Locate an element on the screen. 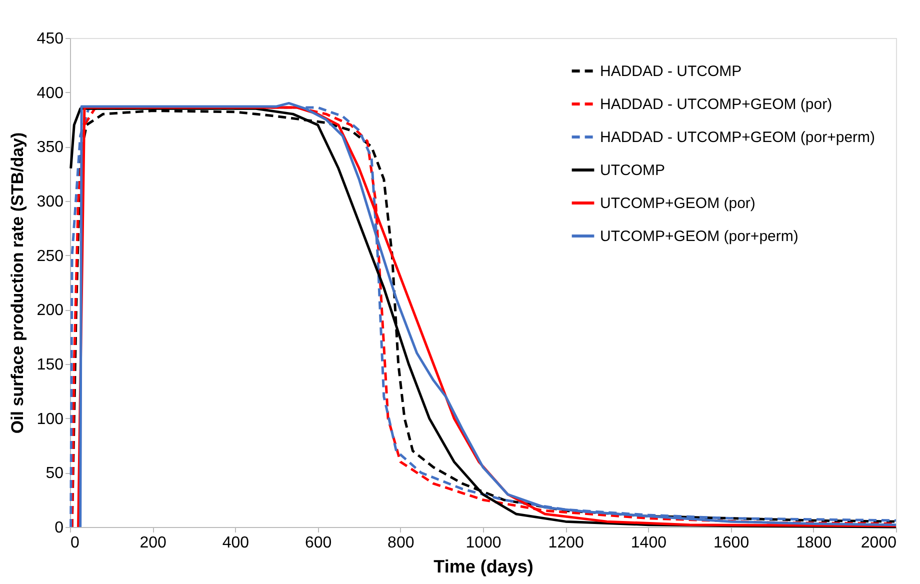  x-tick-label: 1400 is located at coordinates (648, 543).